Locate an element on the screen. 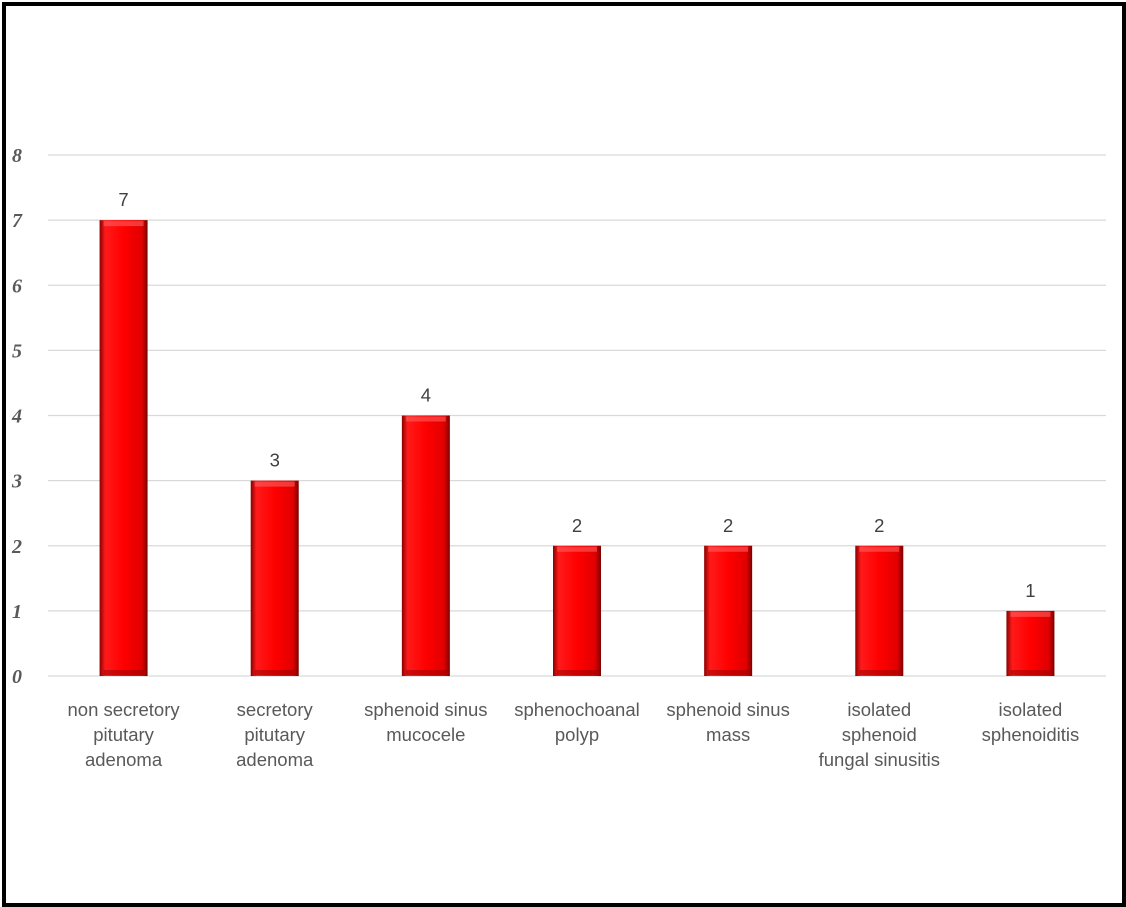  x-tick-label-line: polyp is located at coordinates (577, 734).